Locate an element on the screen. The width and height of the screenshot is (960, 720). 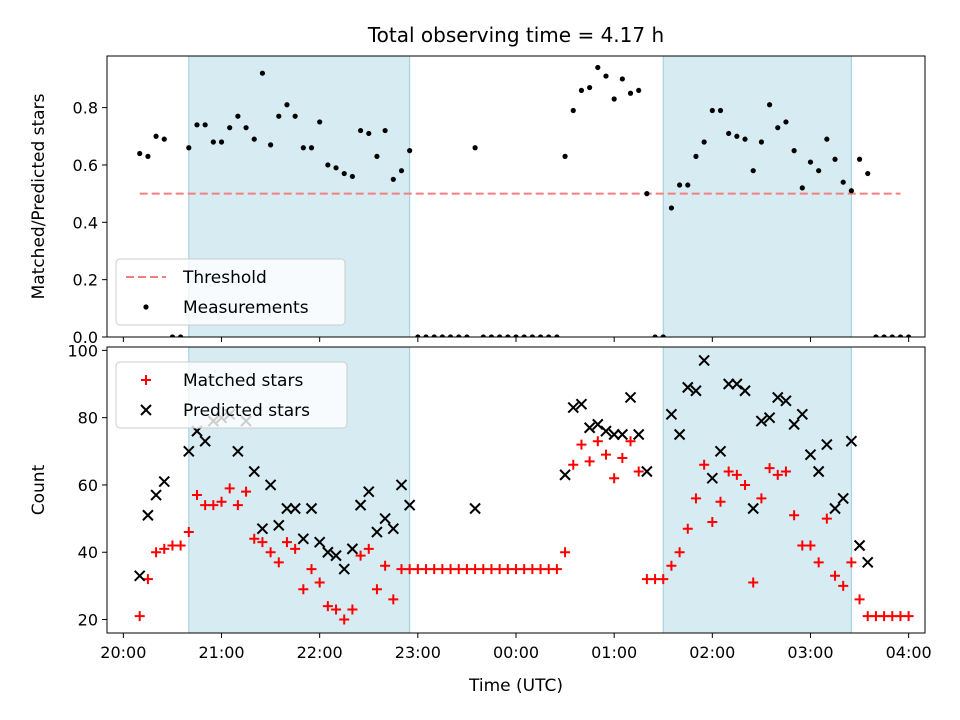
top-ytick-label: 0.2 is located at coordinates (85, 280).